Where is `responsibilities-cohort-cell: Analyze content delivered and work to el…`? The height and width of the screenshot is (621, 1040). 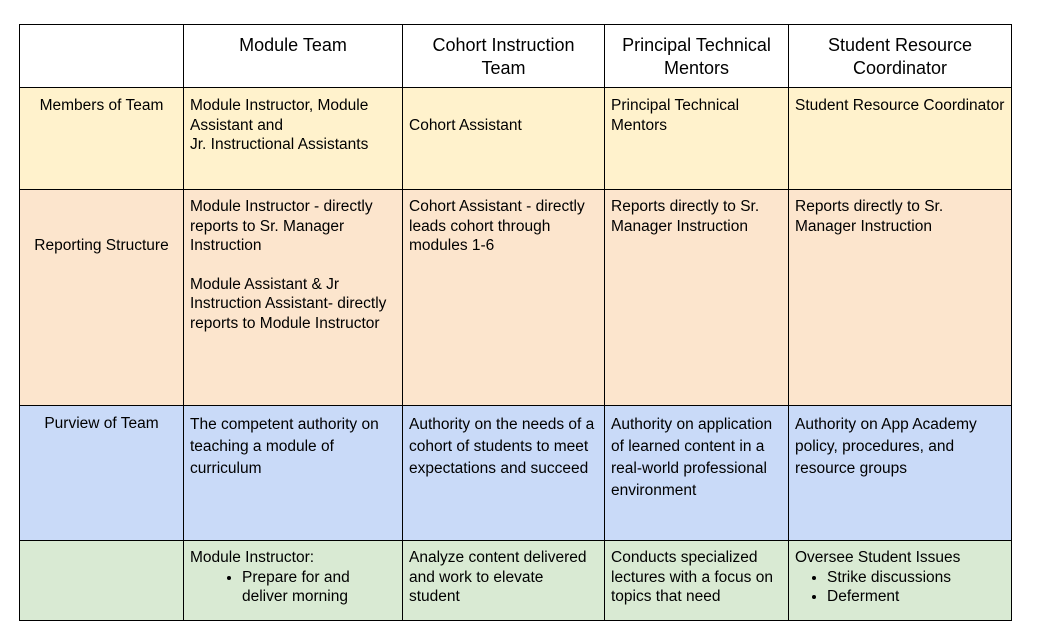
responsibilities-cohort-cell: Analyze content delivered and work to el… is located at coordinates (503, 580).